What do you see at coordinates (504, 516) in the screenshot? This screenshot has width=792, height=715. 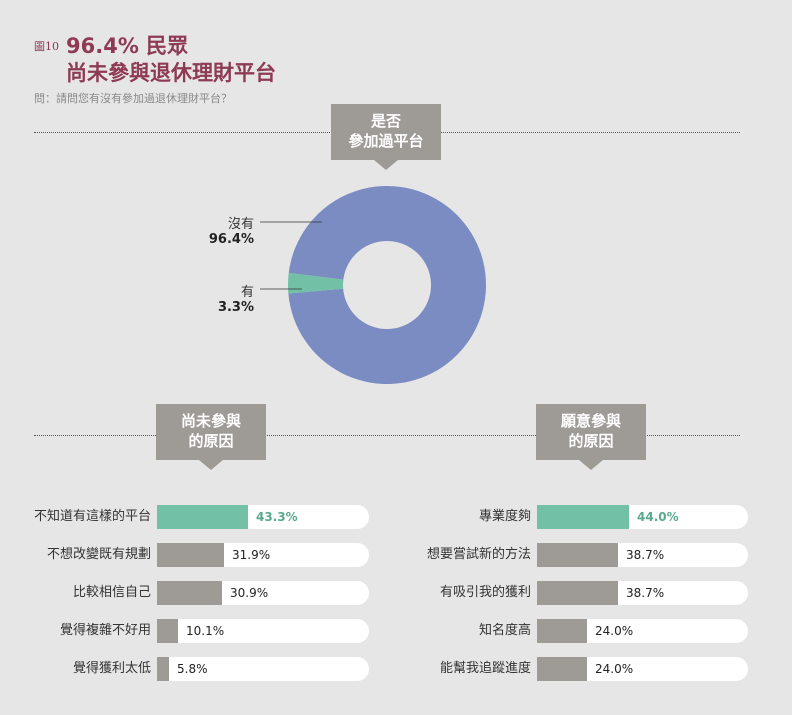 I see `bar-category-label: 專業度夠` at bounding box center [504, 516].